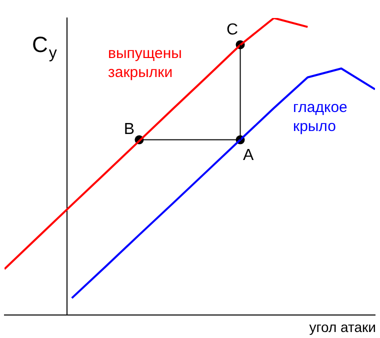  I want to click on annotation: A, so click(248, 155).